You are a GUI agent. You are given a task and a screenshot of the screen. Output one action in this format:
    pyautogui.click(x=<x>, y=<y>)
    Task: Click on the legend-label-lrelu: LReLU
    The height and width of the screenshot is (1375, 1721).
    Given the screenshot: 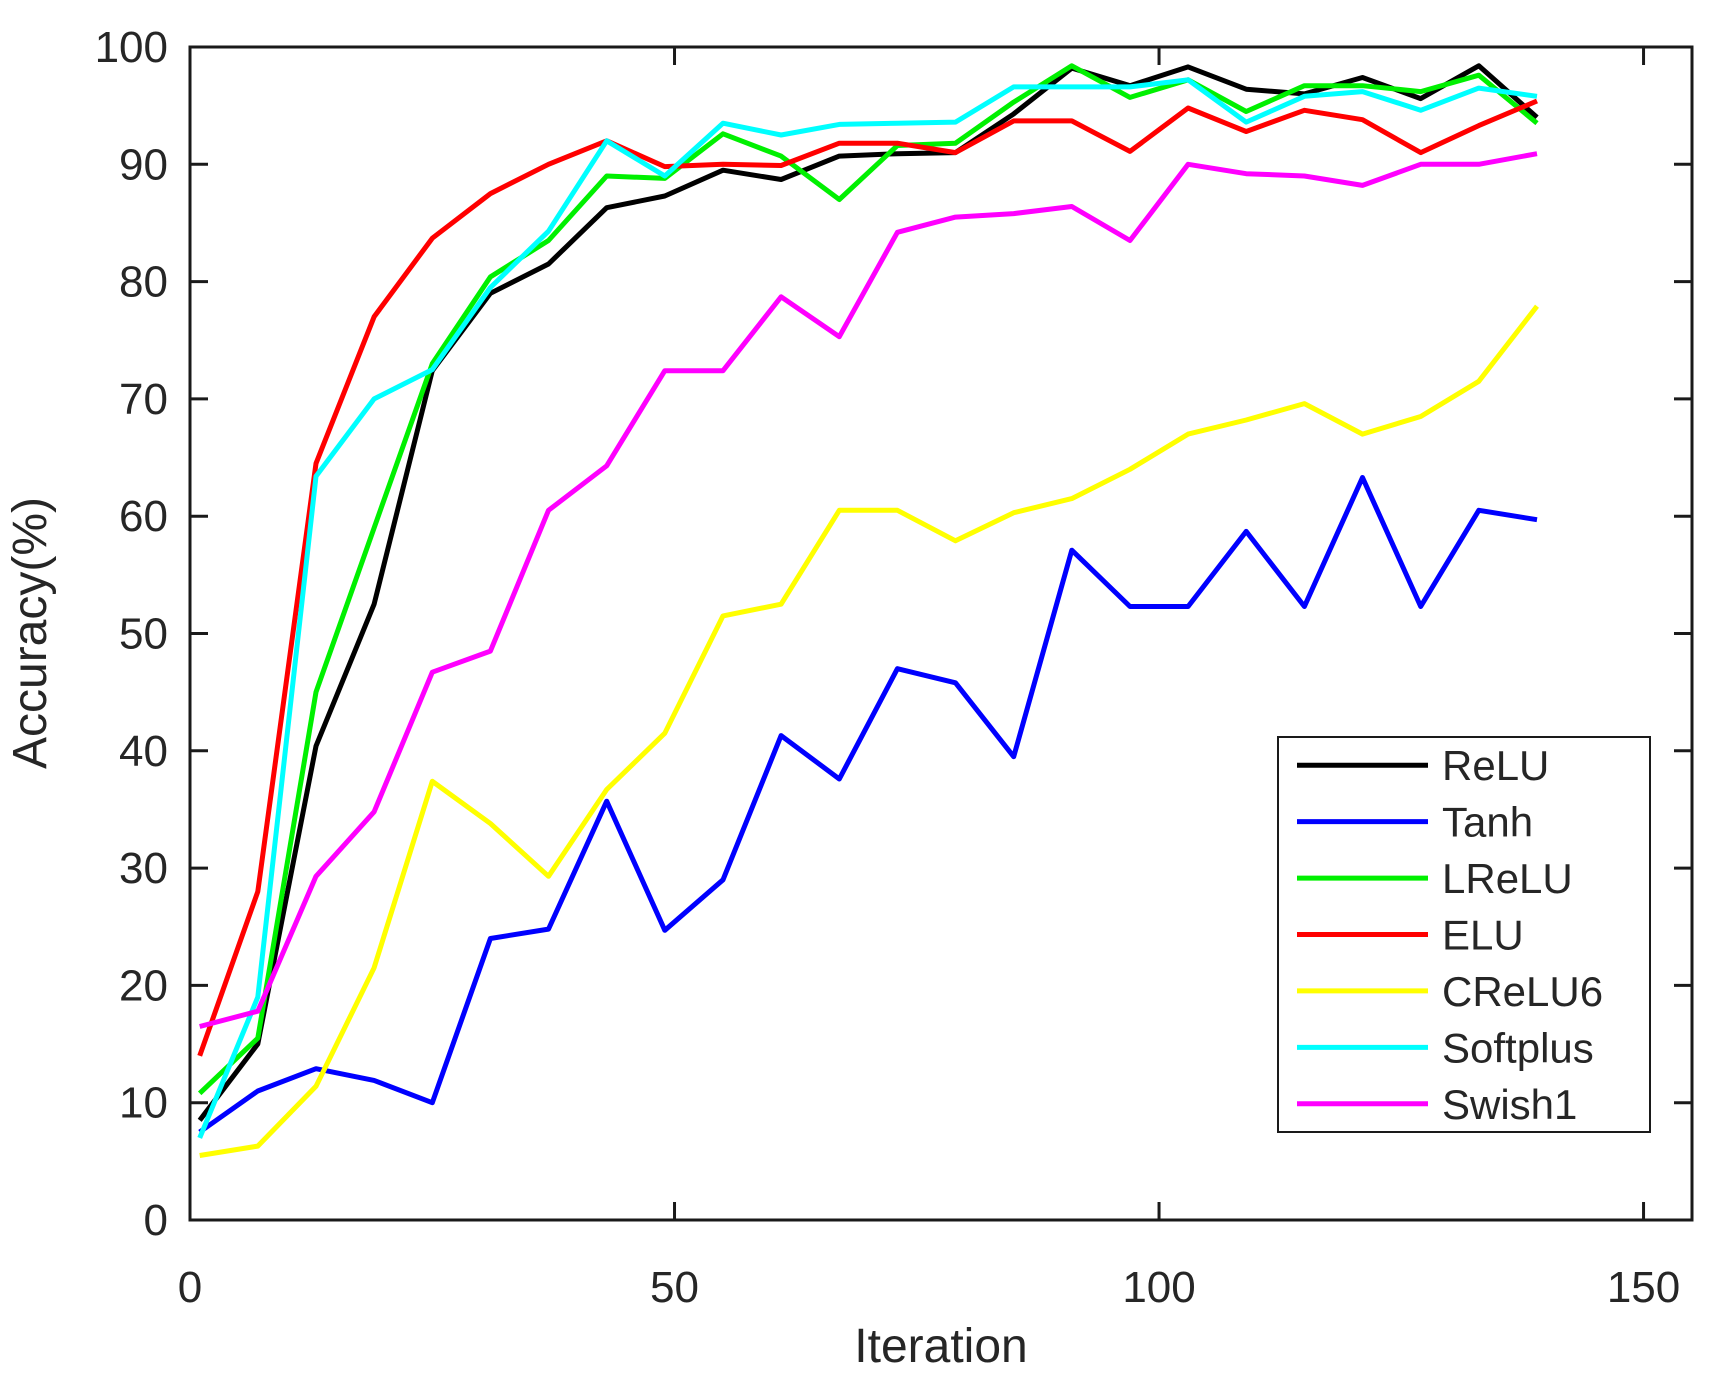 What is the action you would take?
    pyautogui.click(x=1507, y=878)
    